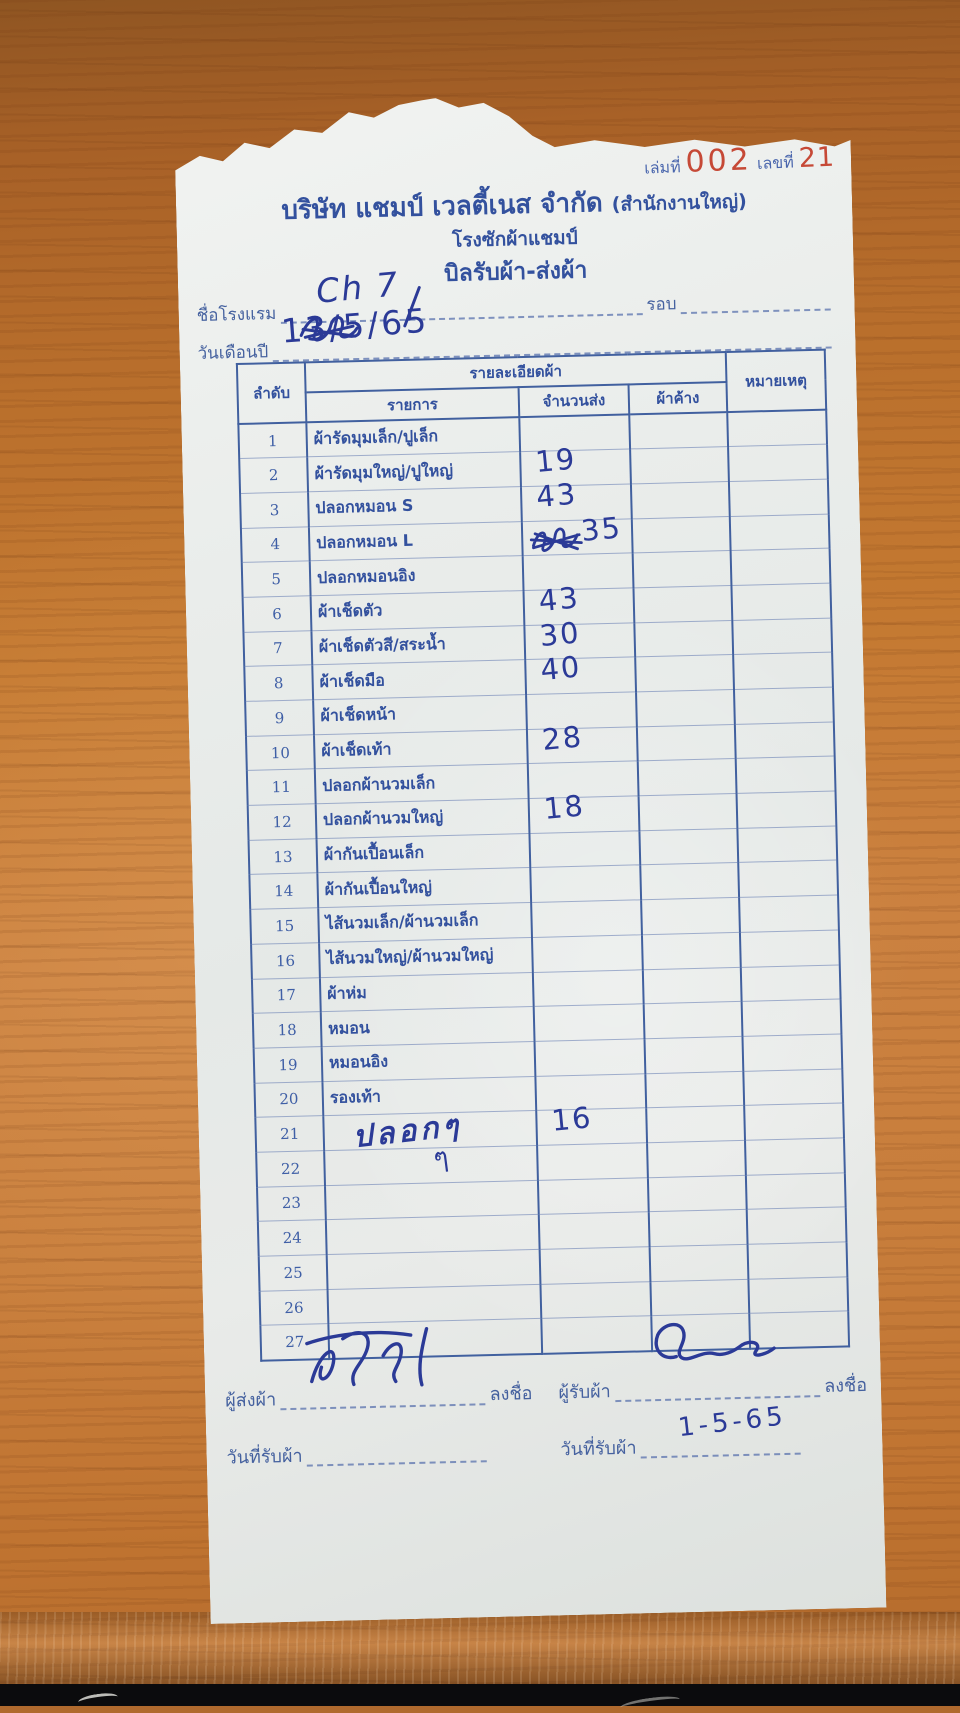  Describe the element at coordinates (410, 957) in the screenshot. I see `item-label: ไส้นวมใหญ่/ผ้านวมใหญ่` at that location.